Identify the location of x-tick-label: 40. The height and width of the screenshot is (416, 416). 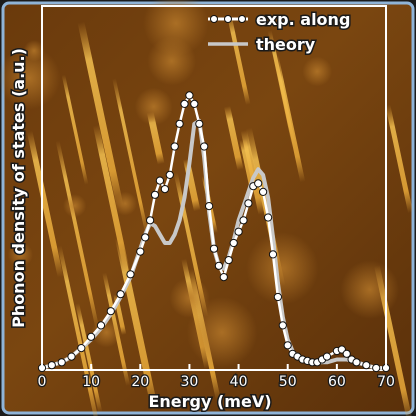
(239, 382).